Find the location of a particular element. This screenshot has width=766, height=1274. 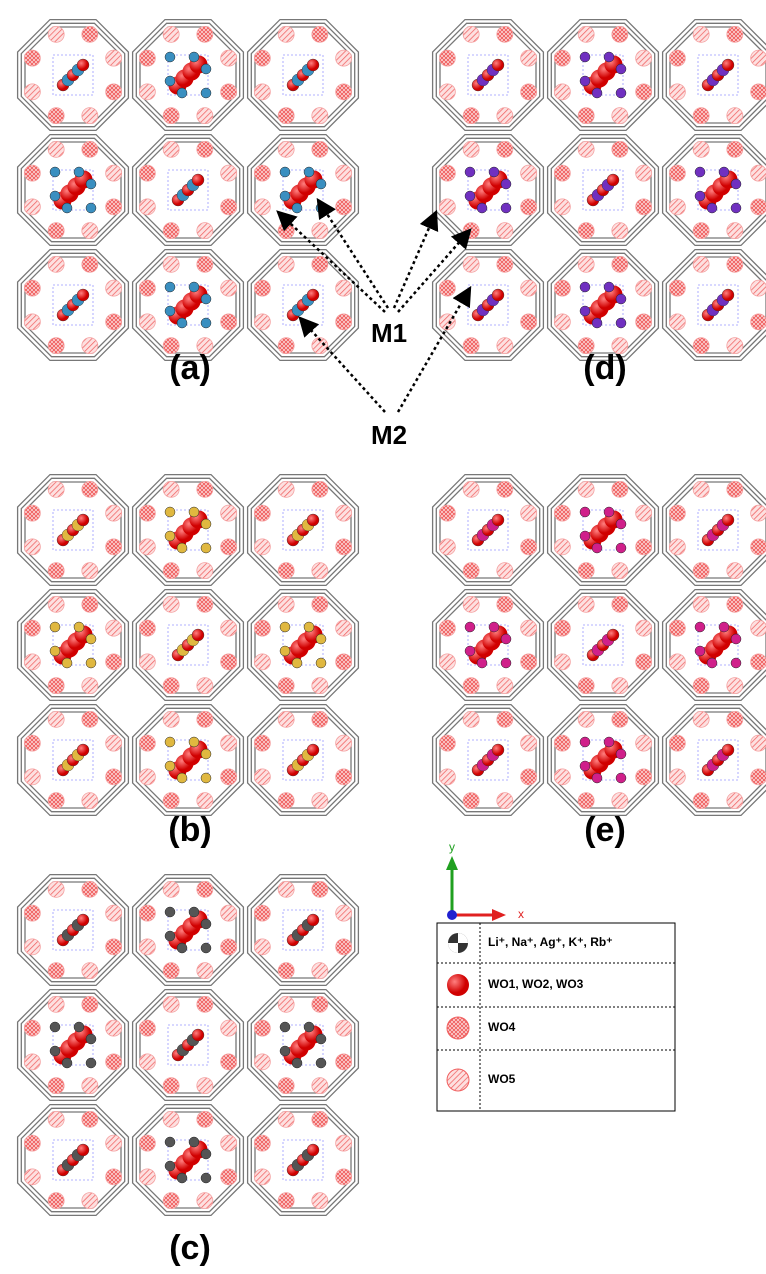

legend-label: WO5 is located at coordinates (502, 1079).